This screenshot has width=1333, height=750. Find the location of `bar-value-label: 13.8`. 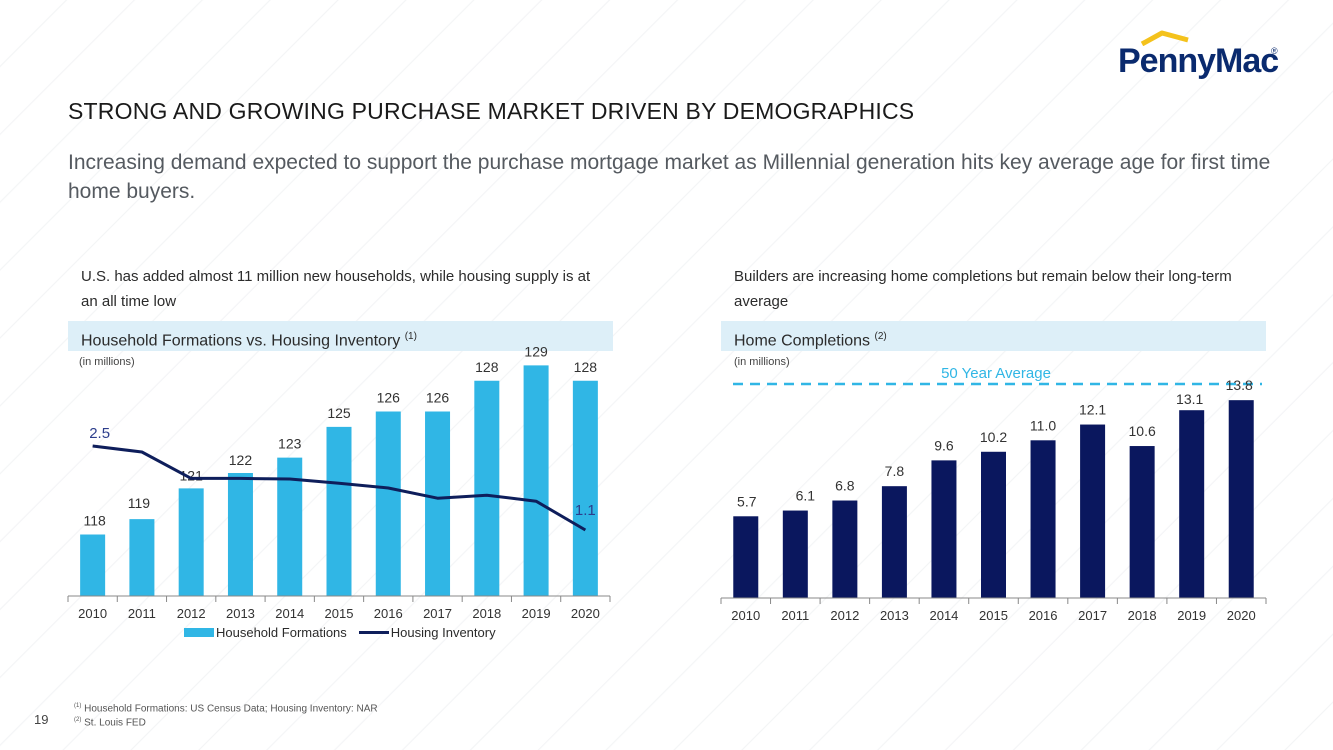

bar-value-label: 13.8 is located at coordinates (1239, 385).